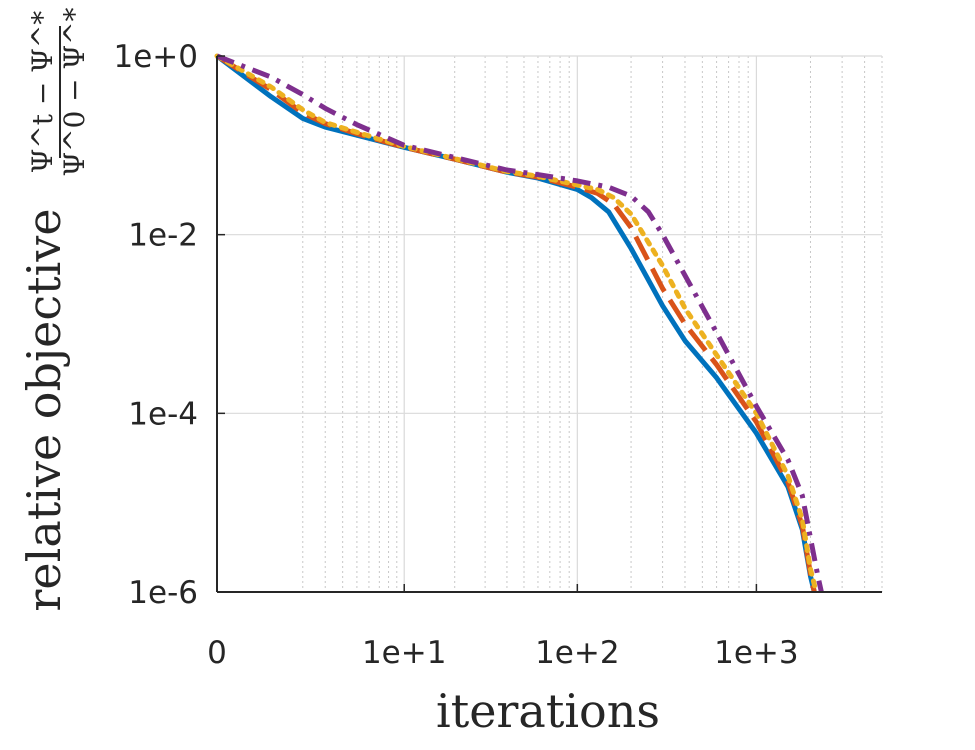  Describe the element at coordinates (42, 92) in the screenshot. I see `y-axis-fraction-numerator: Ψ^t − Ψ^*` at that location.